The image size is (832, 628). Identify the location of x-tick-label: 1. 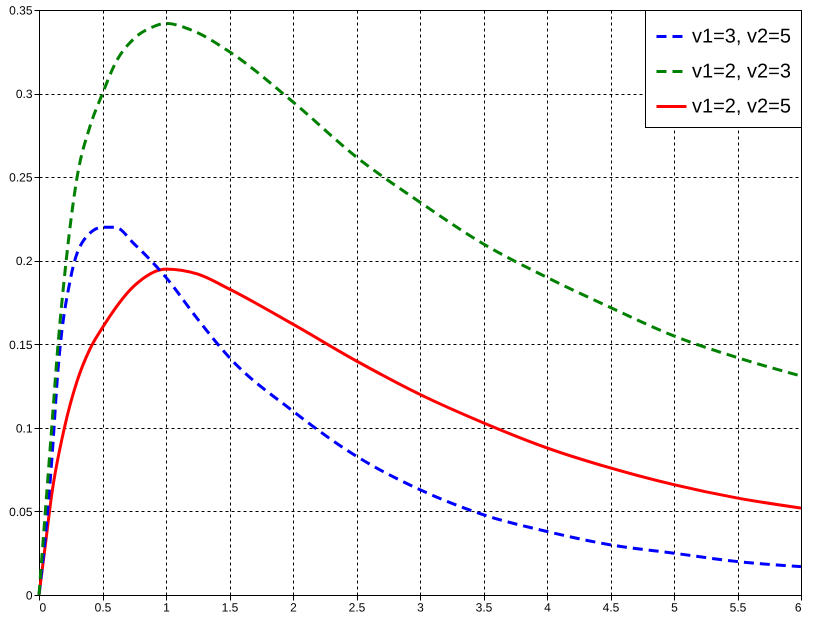
(166, 607).